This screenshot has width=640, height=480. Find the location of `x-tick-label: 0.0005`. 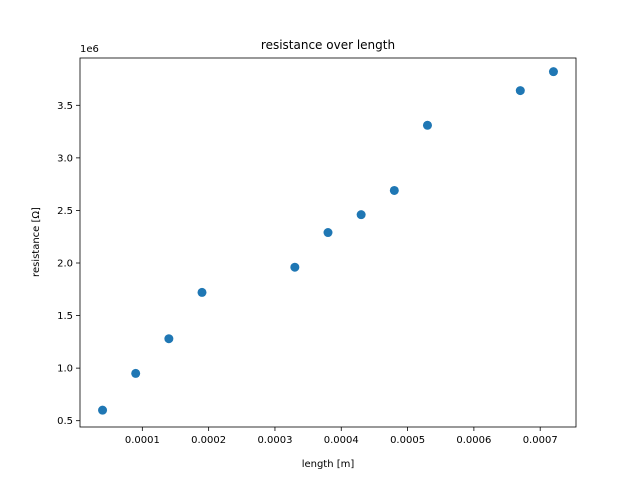

x-tick-label: 0.0005 is located at coordinates (407, 440).